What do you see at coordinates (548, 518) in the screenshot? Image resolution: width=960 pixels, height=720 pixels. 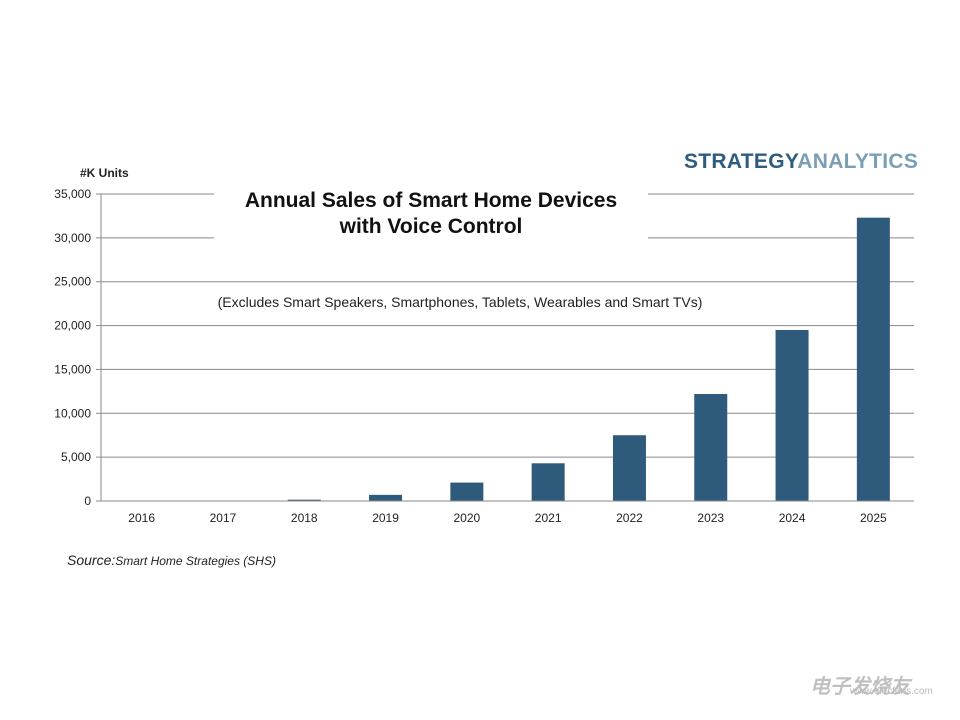 I see `x-tick-label: 2021` at bounding box center [548, 518].